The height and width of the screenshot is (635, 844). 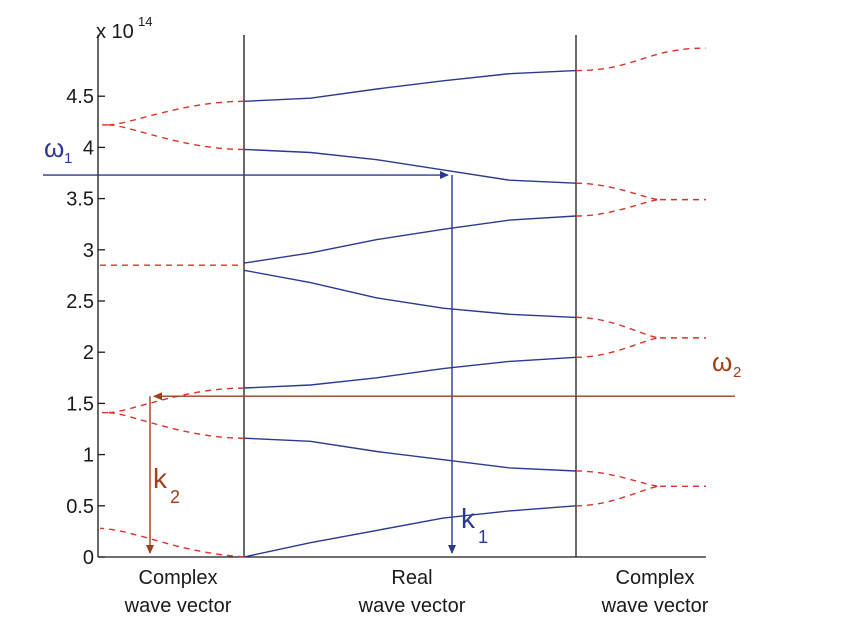 I want to click on y-exponent-label: x 10 14, so click(x=124, y=28).